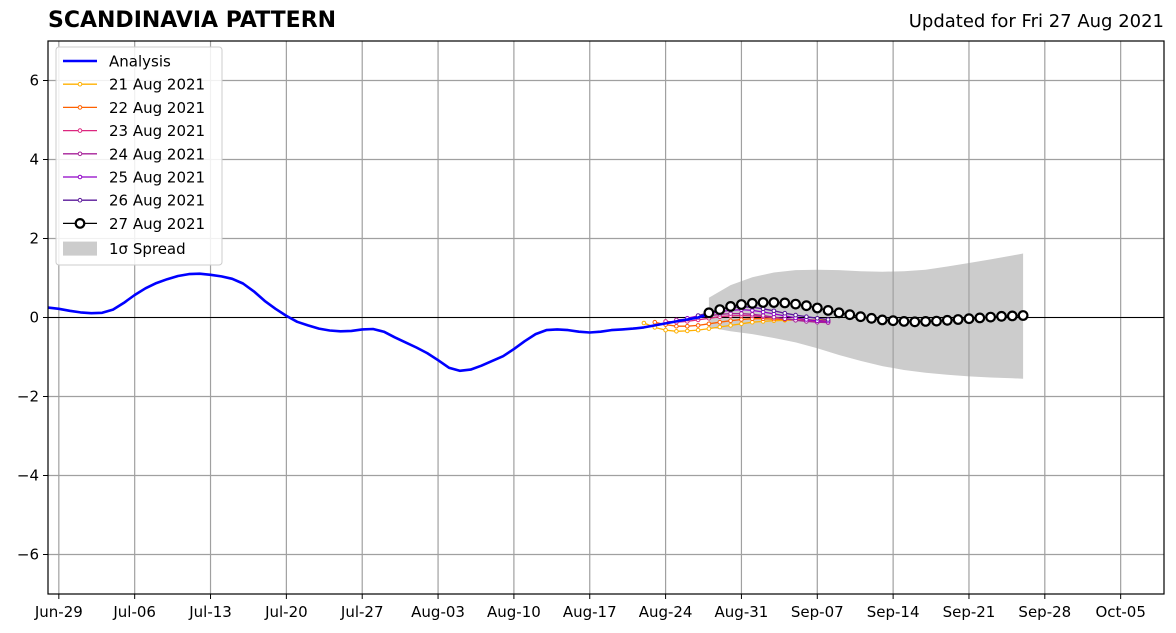  I want to click on spread-layer, so click(866, 316).